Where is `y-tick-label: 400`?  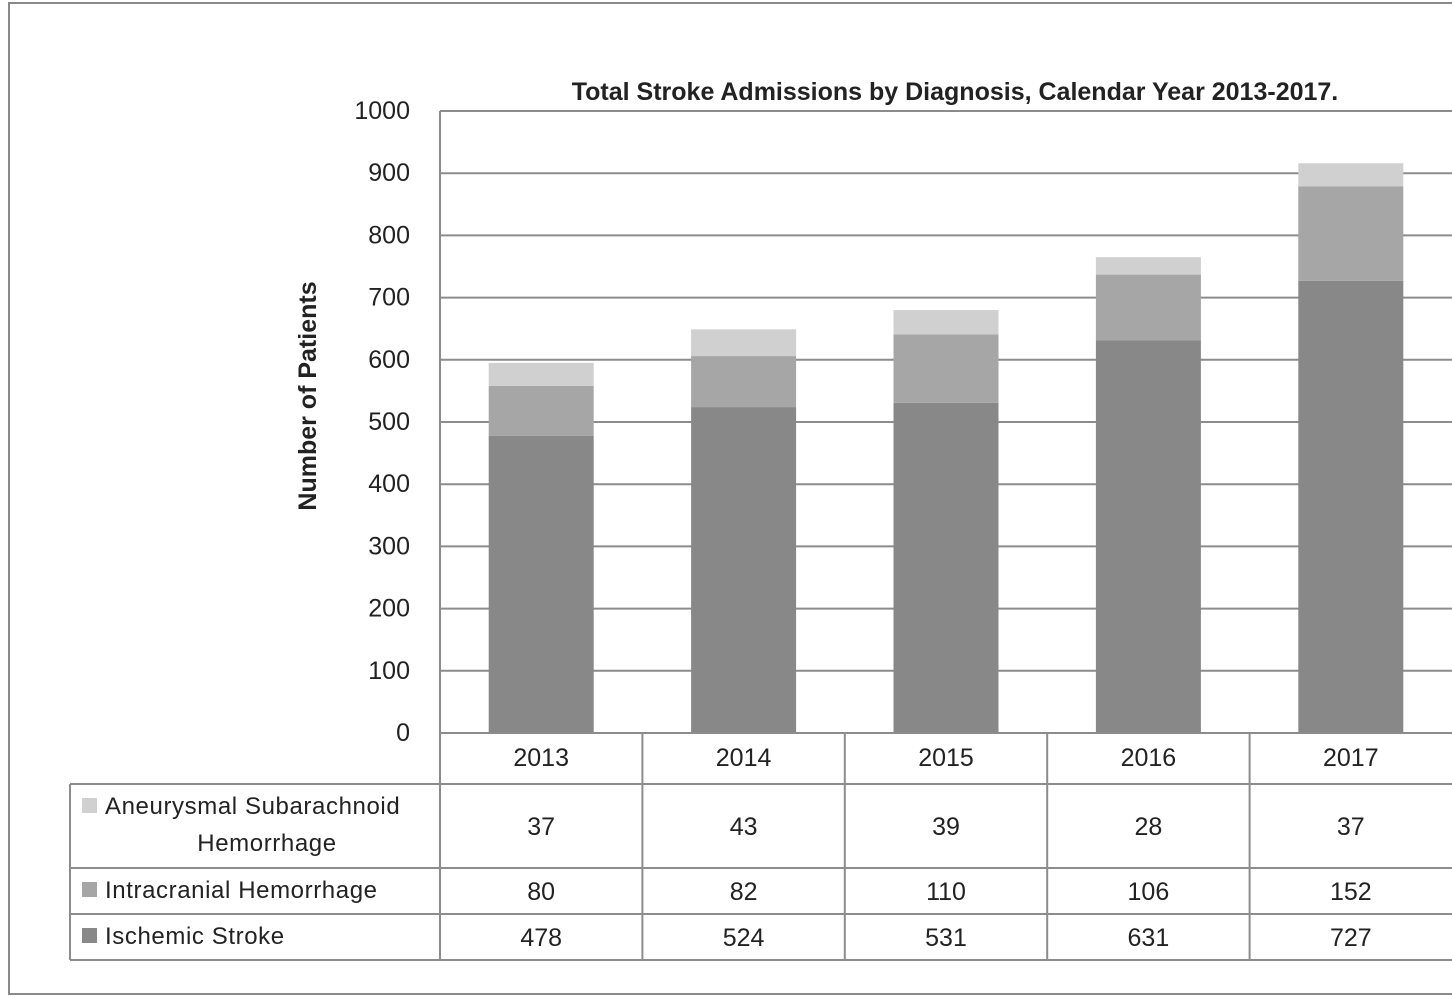 y-tick-label: 400 is located at coordinates (389, 484).